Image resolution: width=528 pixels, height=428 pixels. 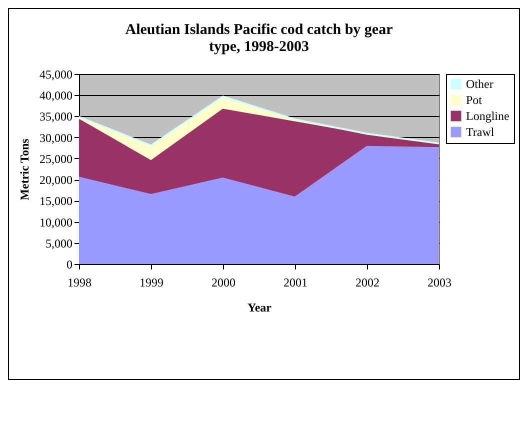 What do you see at coordinates (440, 283) in the screenshot?
I see `x-tick-label: 2003` at bounding box center [440, 283].